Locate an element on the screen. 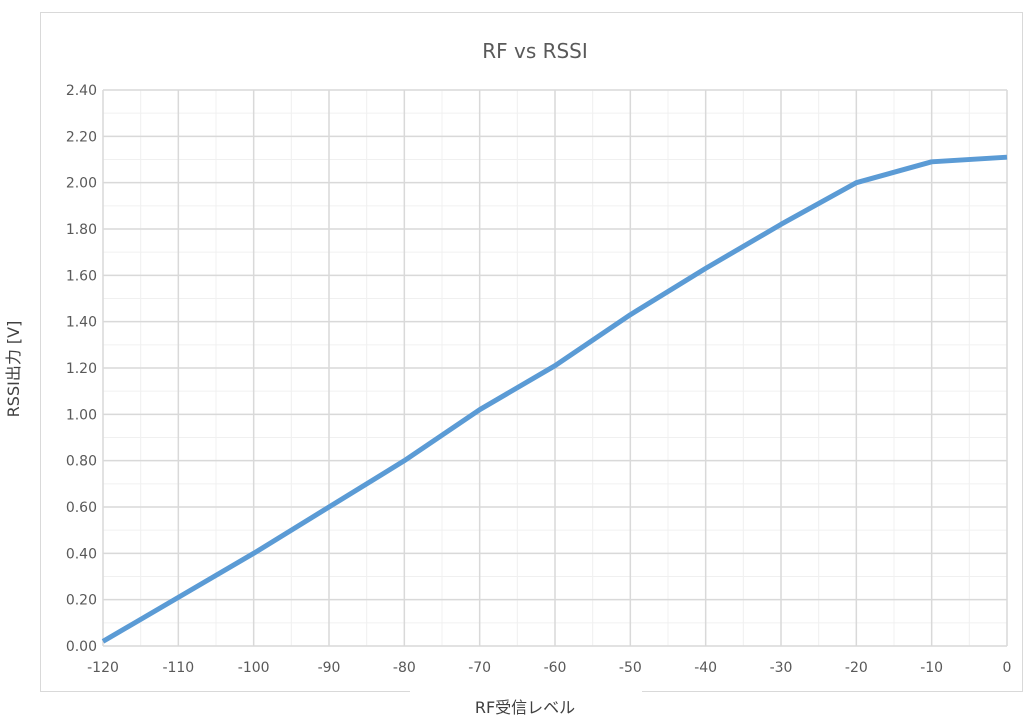 This screenshot has width=1028, height=724. x-tick-label: -100 is located at coordinates (254, 668).